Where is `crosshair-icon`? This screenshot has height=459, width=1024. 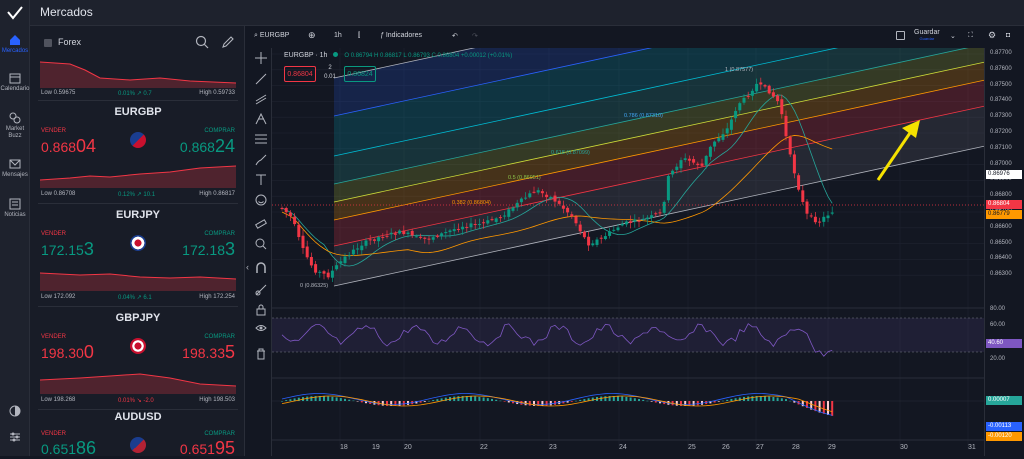 crosshair-icon is located at coordinates (261, 58).